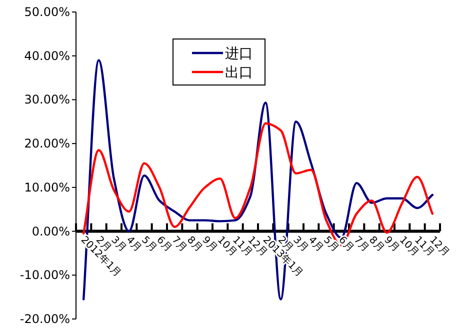  Describe the element at coordinates (45, 319) in the screenshot. I see `y-tick-label: -20.00%` at that location.